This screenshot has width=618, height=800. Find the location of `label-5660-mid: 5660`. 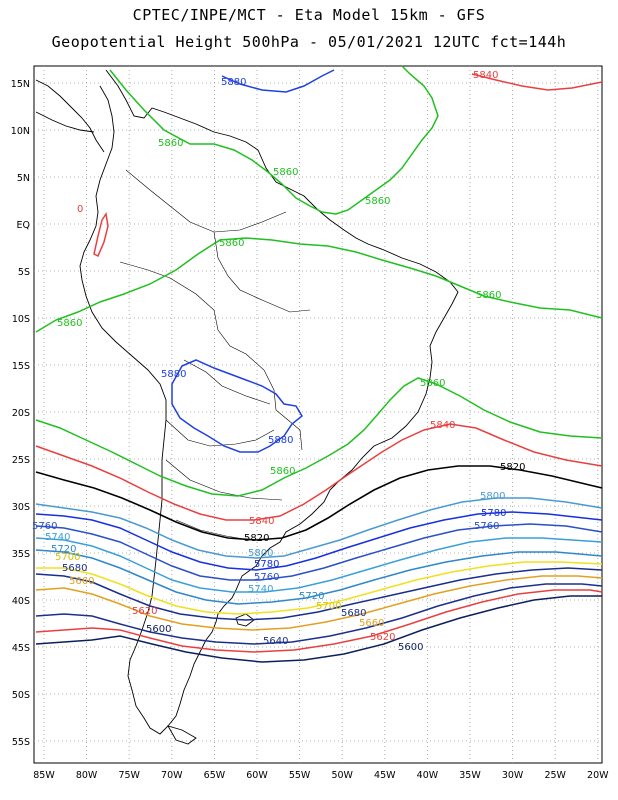

label-5660-mid: 5660 is located at coordinates (371, 623).